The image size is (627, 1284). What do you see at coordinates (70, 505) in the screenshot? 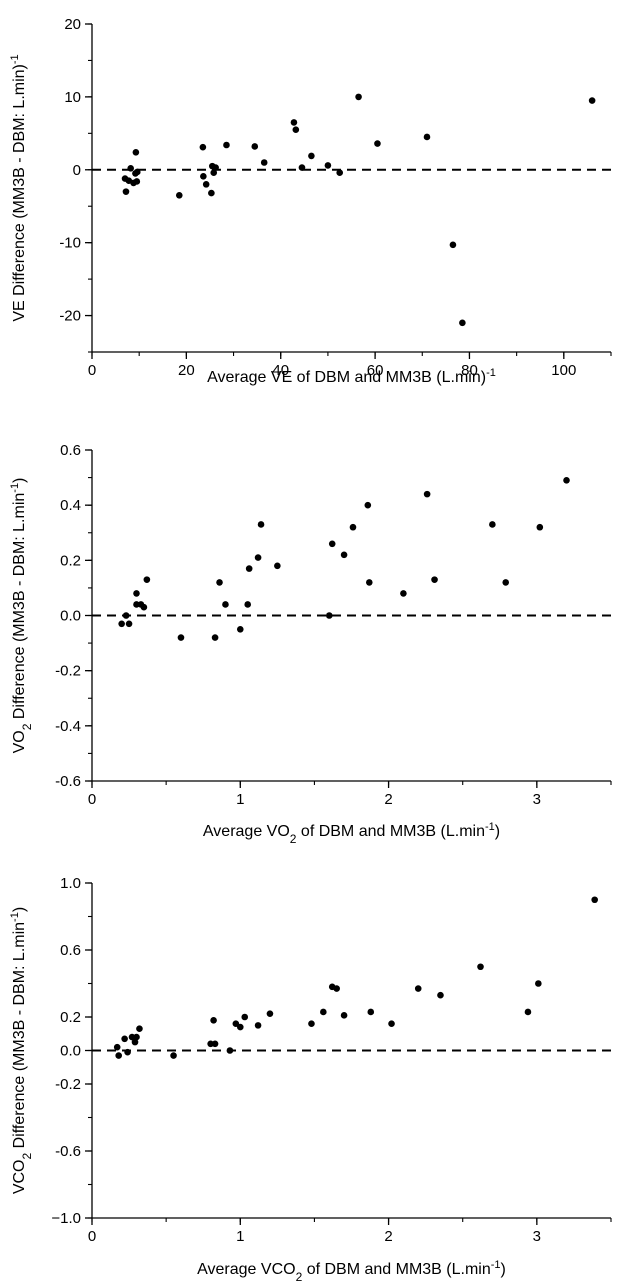
I see `y-tick-label: 0.4` at bounding box center [70, 505].